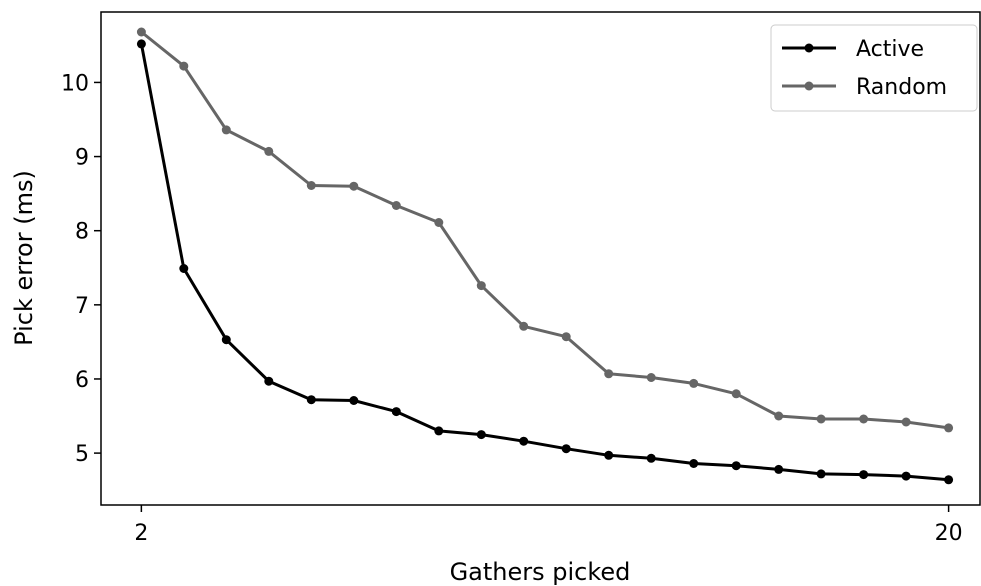 The image size is (981, 586). I want to click on x-tick-label: 2, so click(141, 533).